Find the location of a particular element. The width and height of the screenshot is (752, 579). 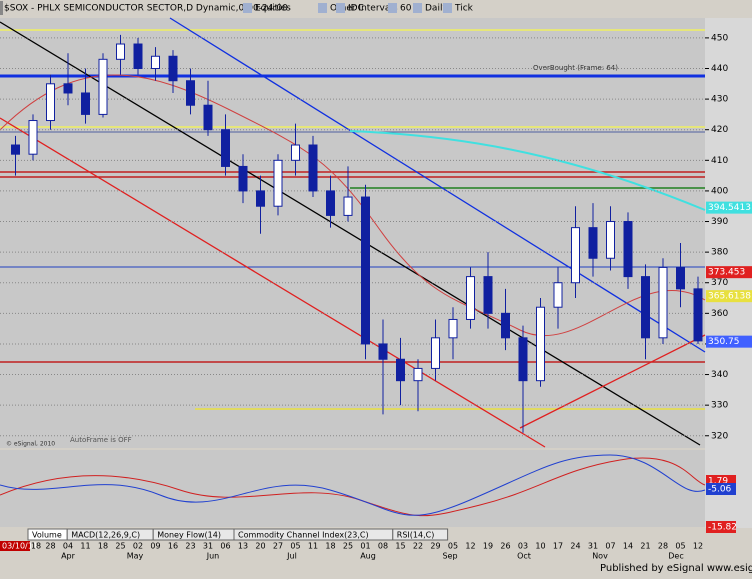

price-tag-label: 365.6138 is located at coordinates (729, 297).